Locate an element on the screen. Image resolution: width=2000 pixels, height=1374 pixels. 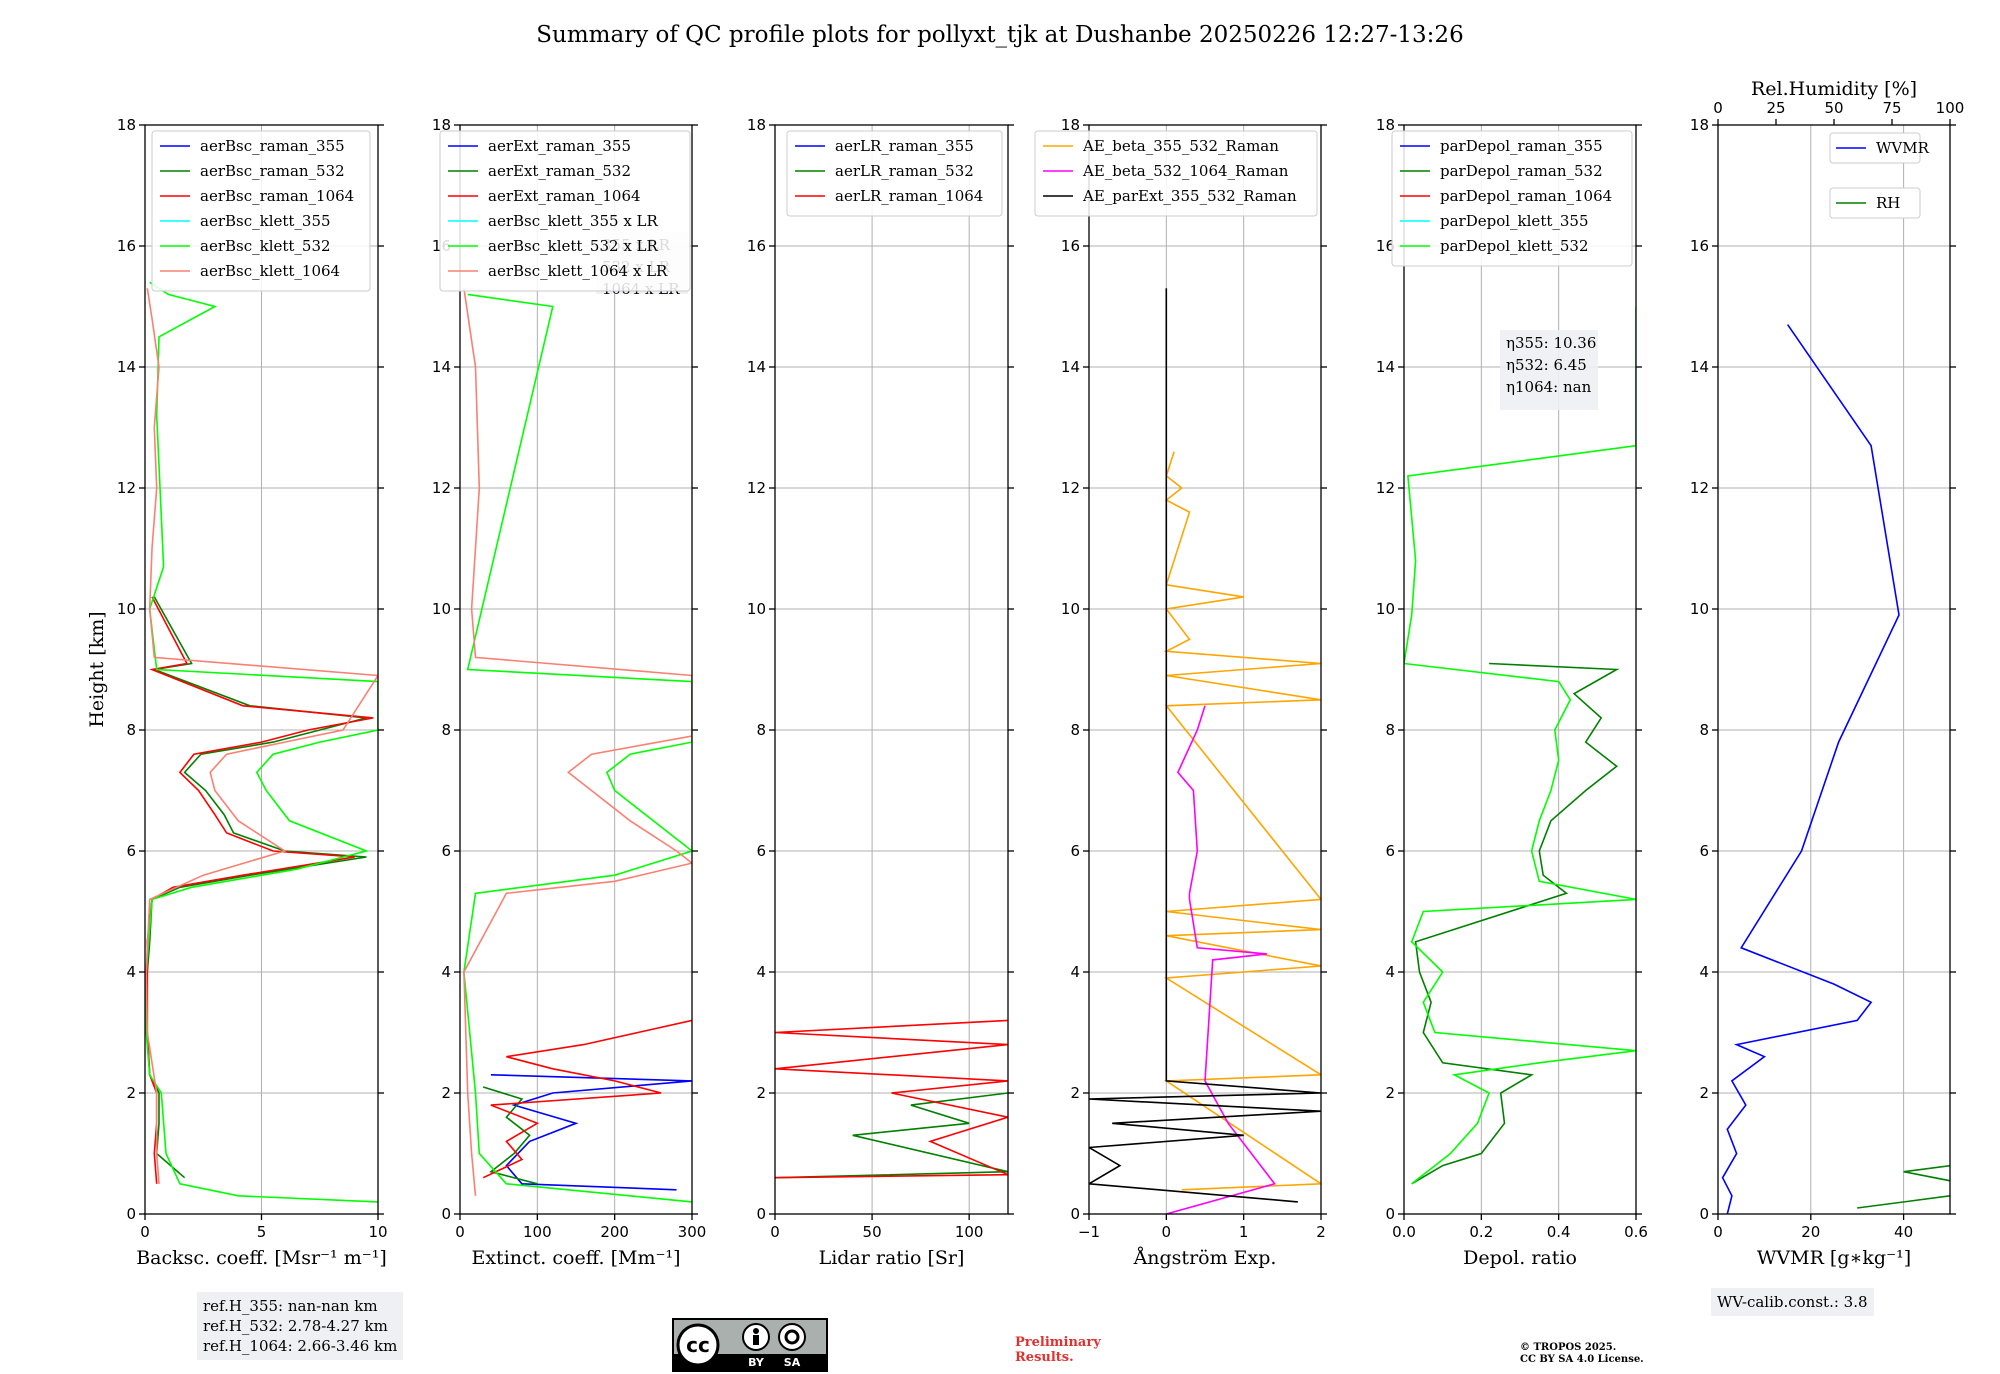
y-tick-label: 14 is located at coordinates (1699, 367).